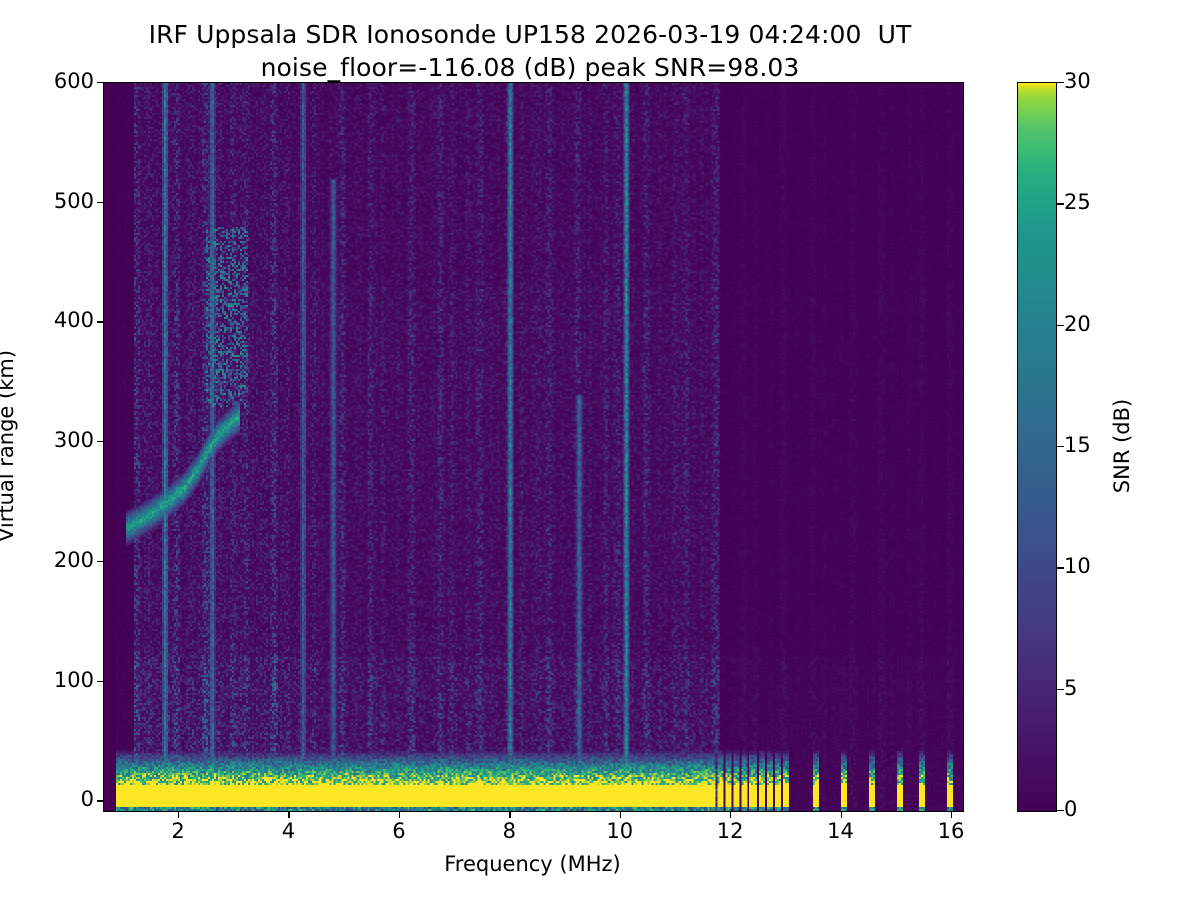 The width and height of the screenshot is (1200, 900). I want to click on colorbar-gradient, so click(1037, 447).